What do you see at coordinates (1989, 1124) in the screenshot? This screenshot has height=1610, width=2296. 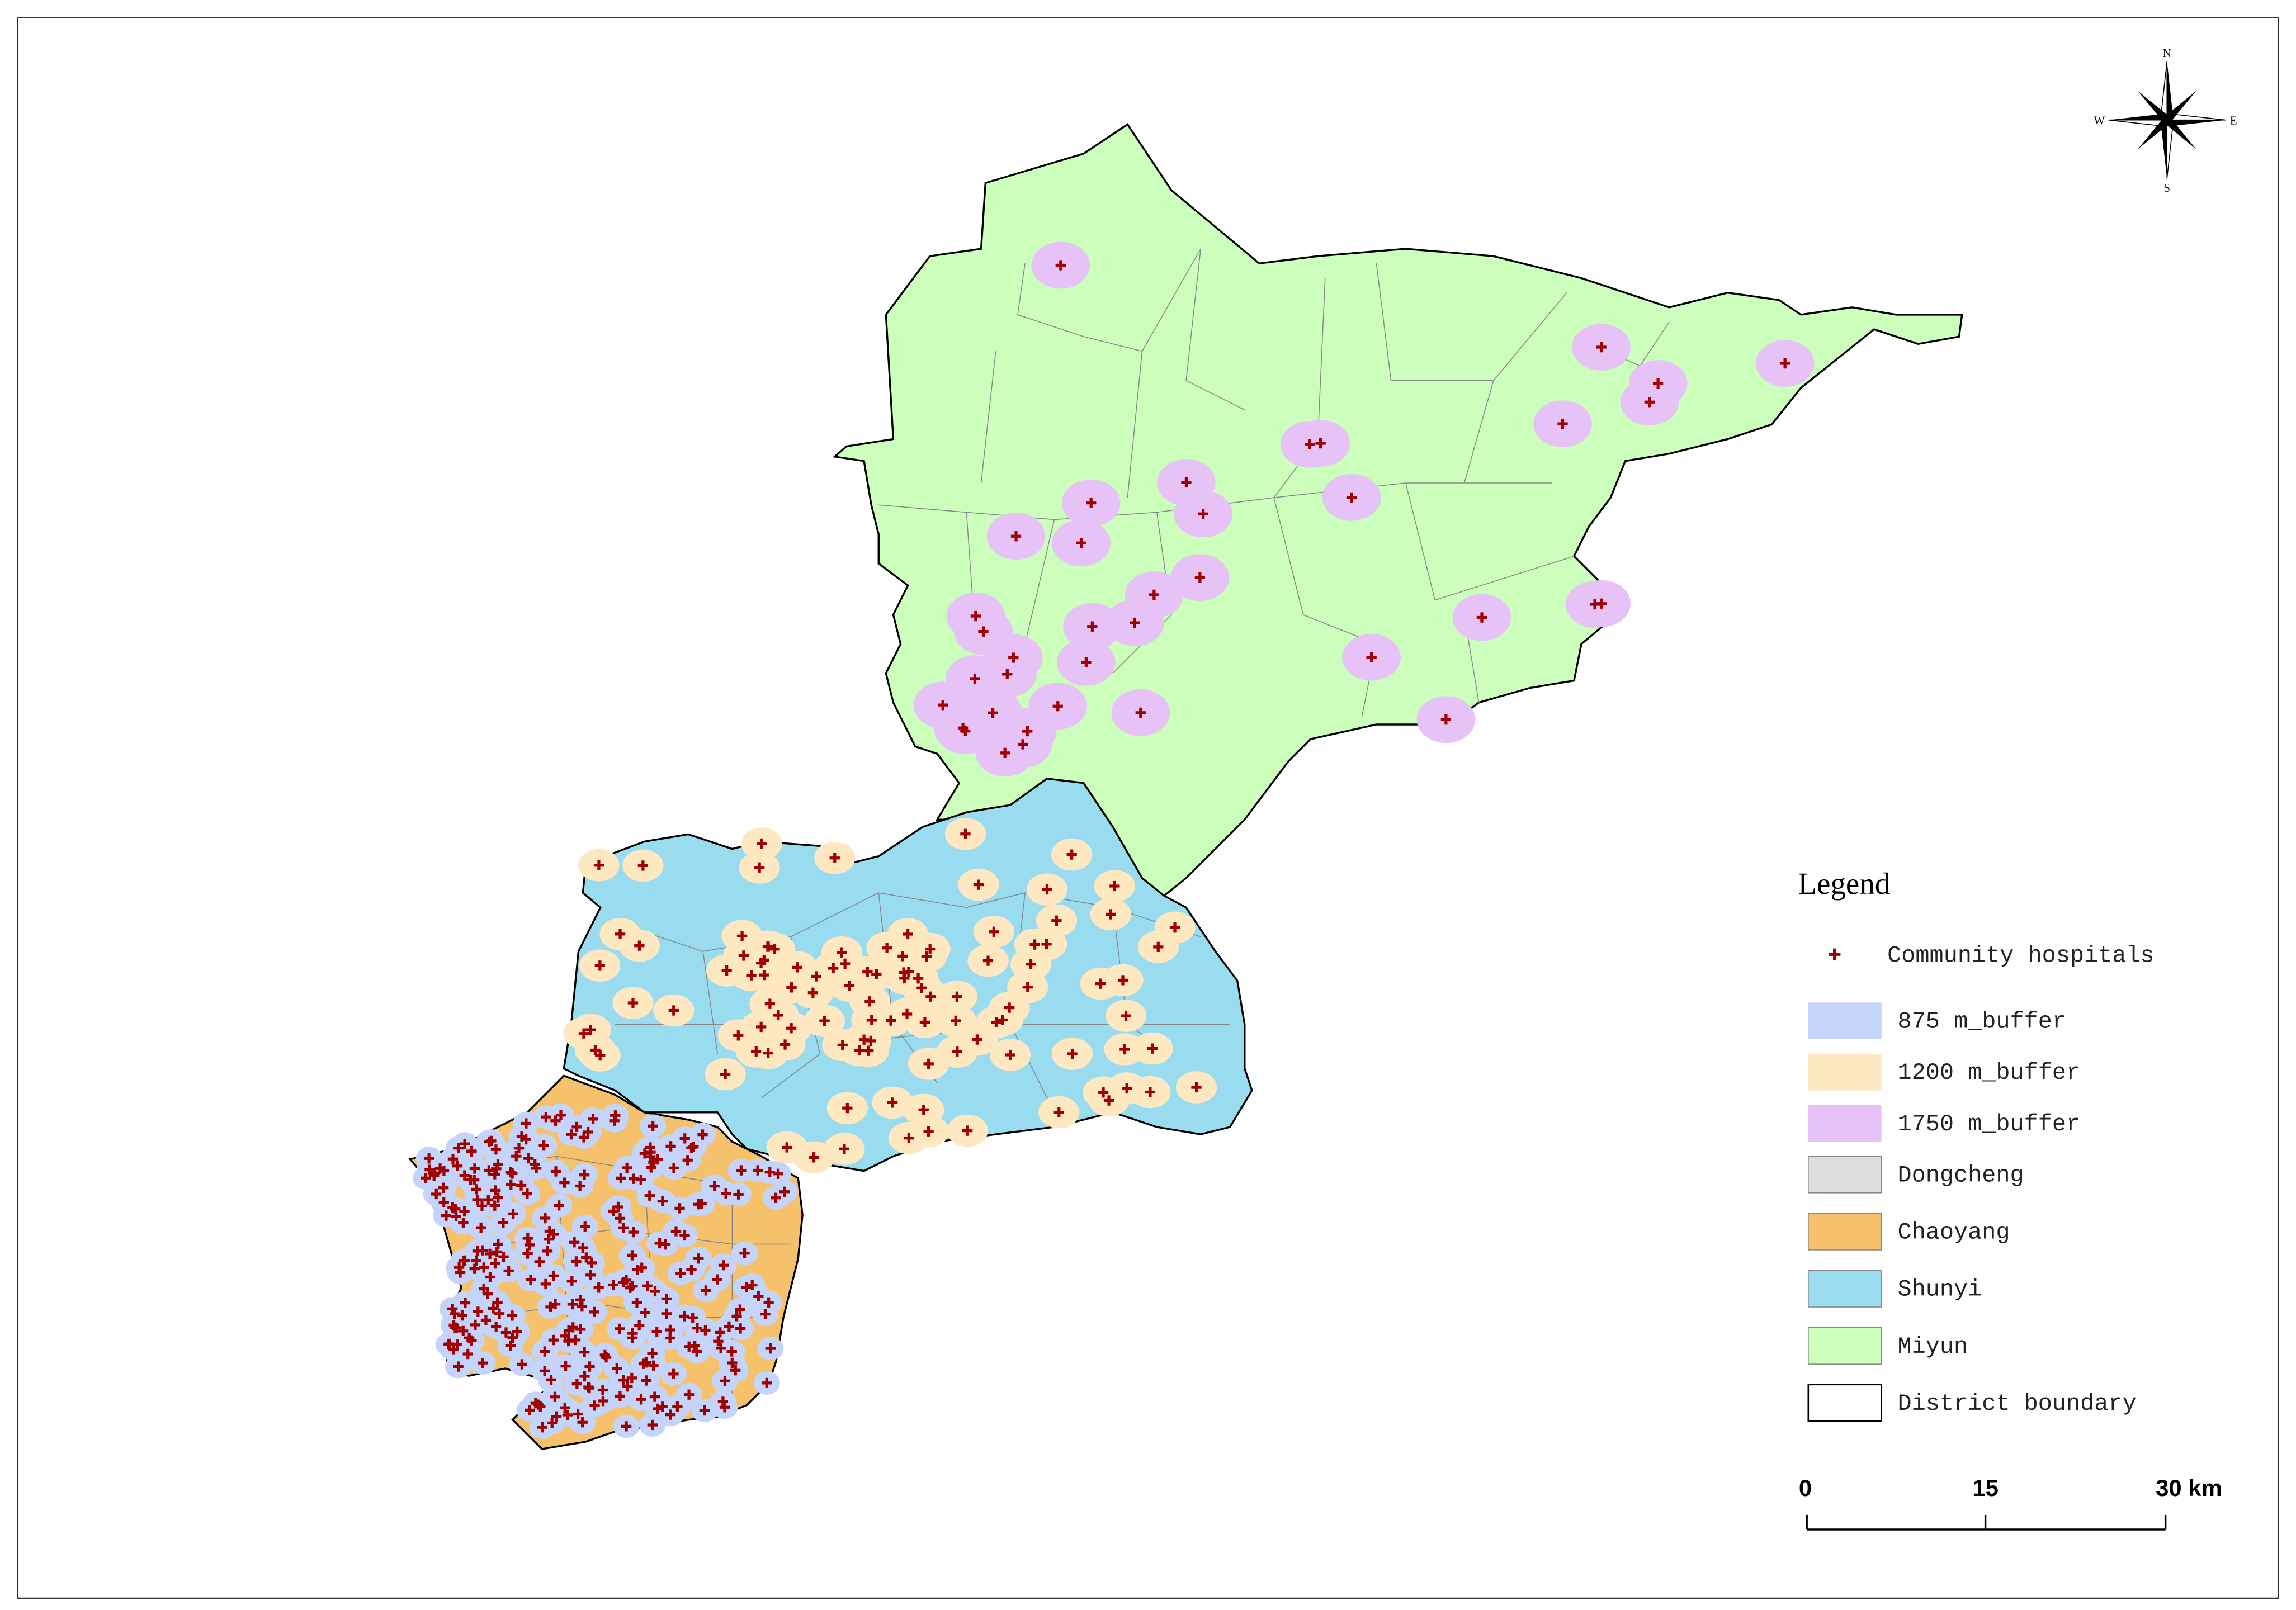 I see `legend-label: 1750 m_buffer` at bounding box center [1989, 1124].